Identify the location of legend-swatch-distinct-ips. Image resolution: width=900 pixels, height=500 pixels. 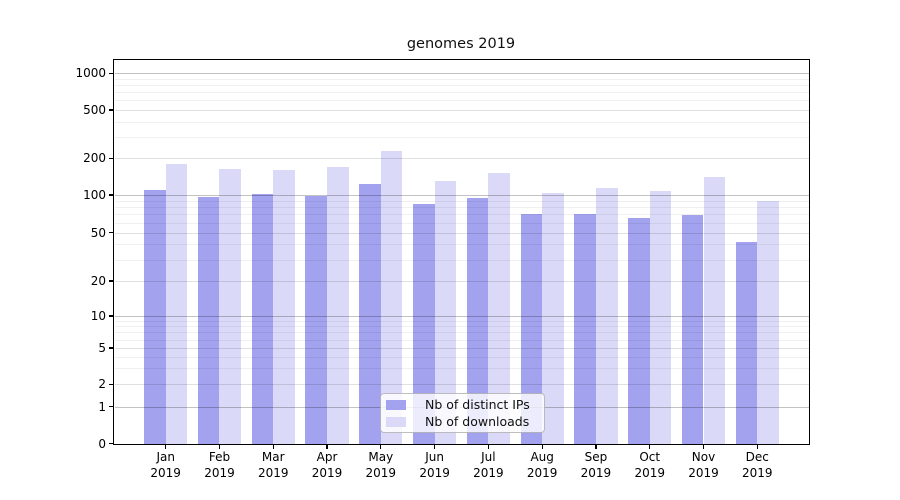
(396, 404).